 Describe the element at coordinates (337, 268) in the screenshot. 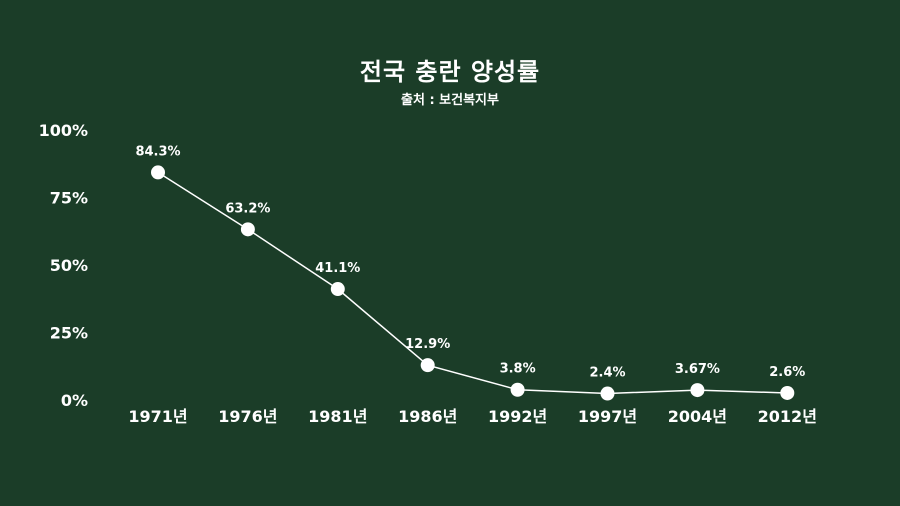

I see `data-label: 41.1%` at that location.